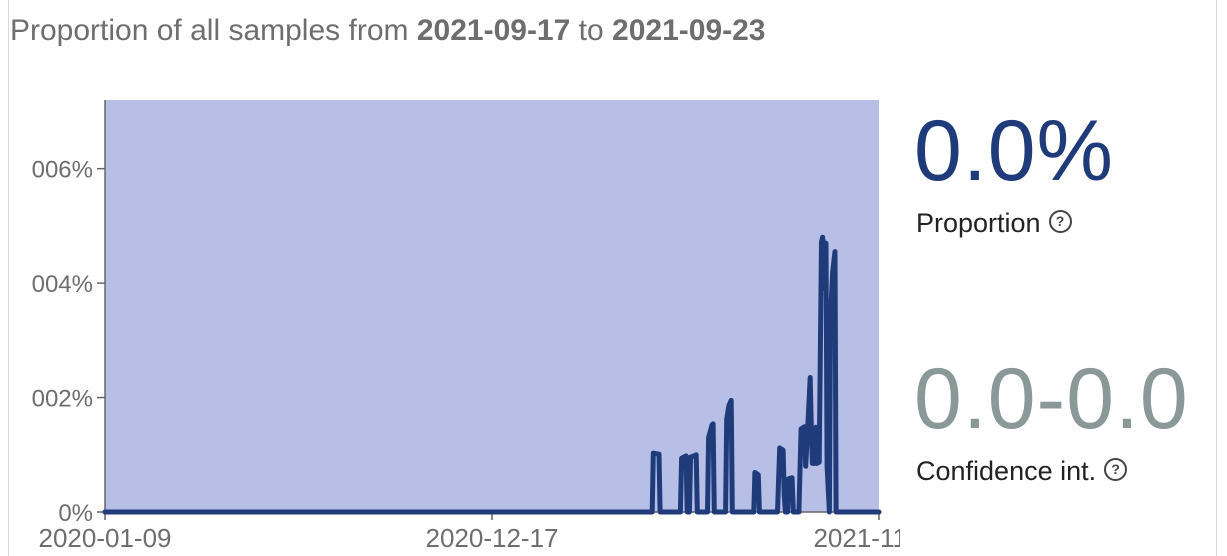 This screenshot has width=1227, height=556. I want to click on proportion-label: Proportion, so click(978, 223).